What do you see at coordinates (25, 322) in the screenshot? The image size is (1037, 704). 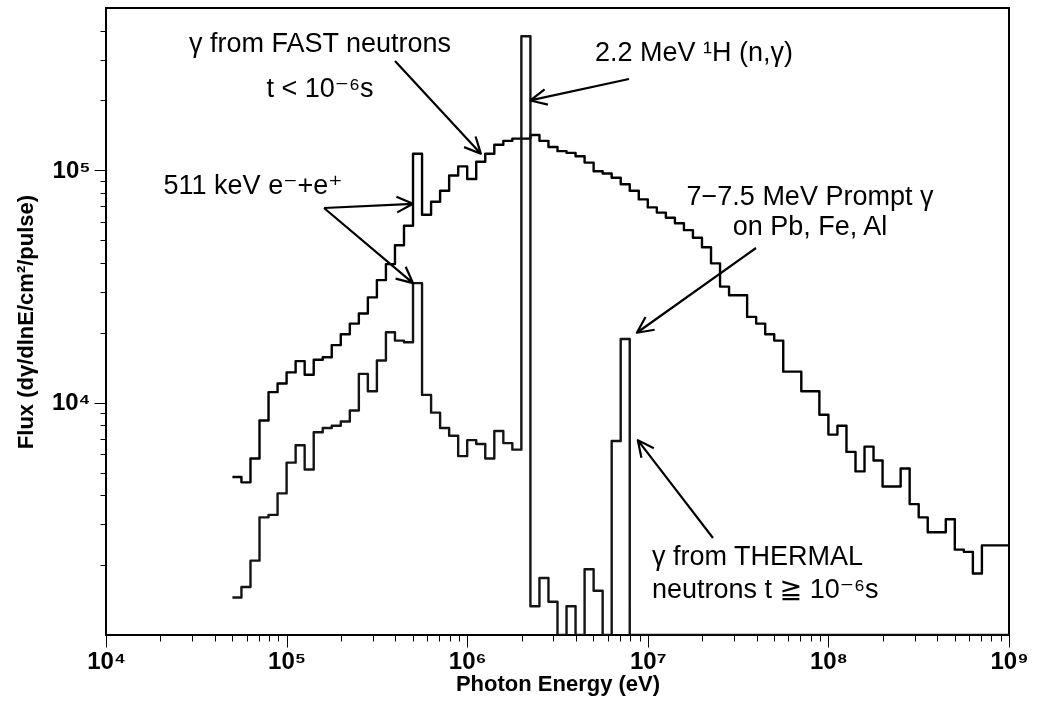 I see `y-axis-title: Flux (dγ/dlnE/cm²/pulse)` at bounding box center [25, 322].